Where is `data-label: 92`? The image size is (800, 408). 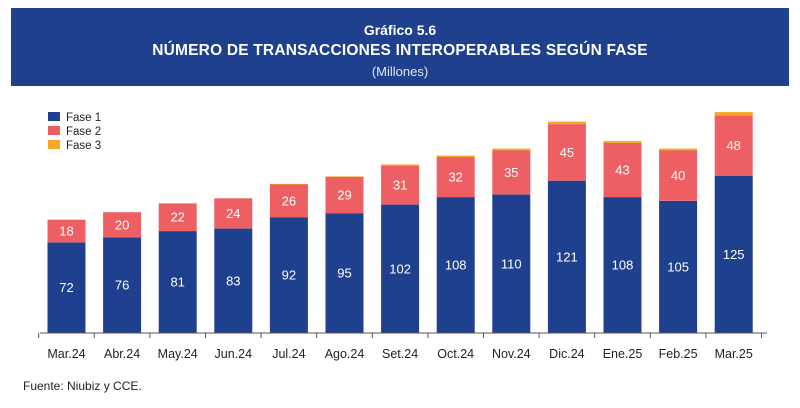 data-label: 92 is located at coordinates (289, 275).